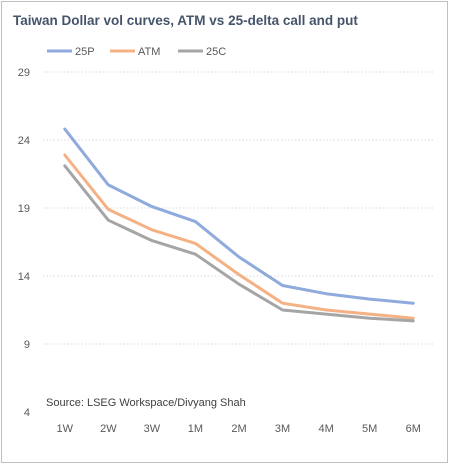 Image resolution: width=451 pixels, height=466 pixels. I want to click on y-axis-ticks: 4 9 14 19 24 29, so click(24, 243).